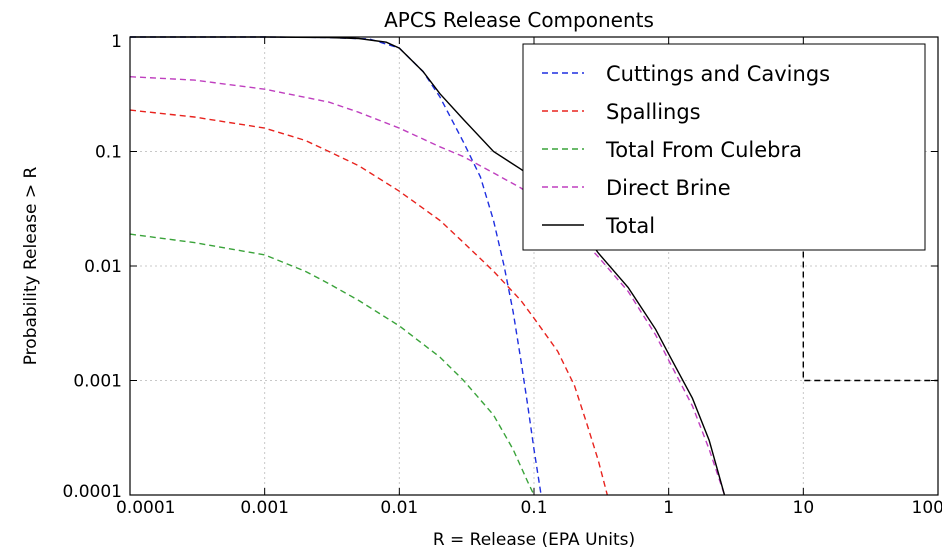  Describe the element at coordinates (399, 508) in the screenshot. I see `x-tick-label: 0.01` at that location.